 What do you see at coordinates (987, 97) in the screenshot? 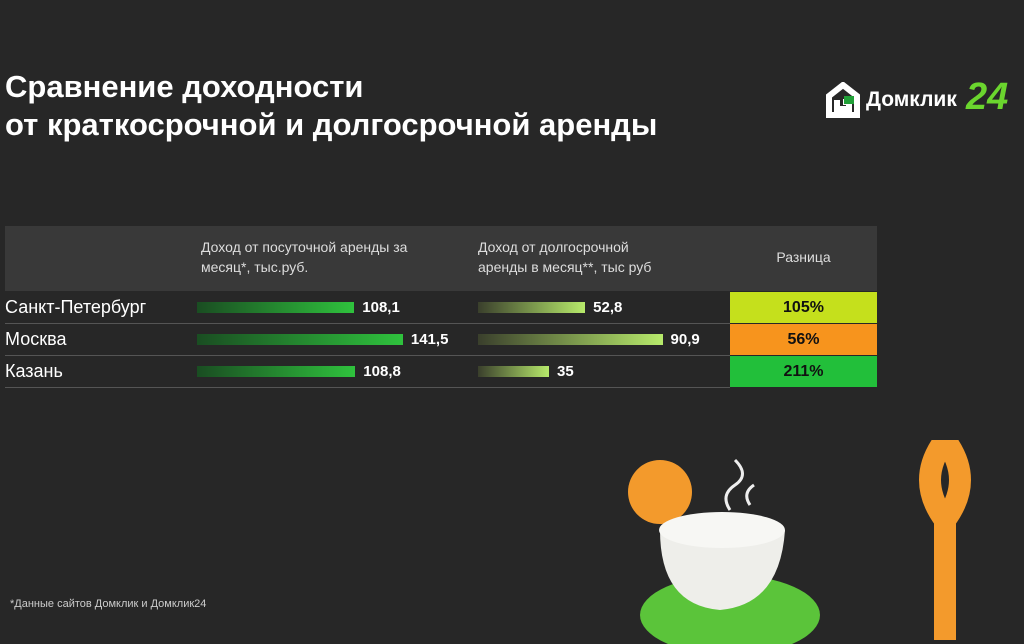
I see `logo-suffix: 24` at bounding box center [987, 97].